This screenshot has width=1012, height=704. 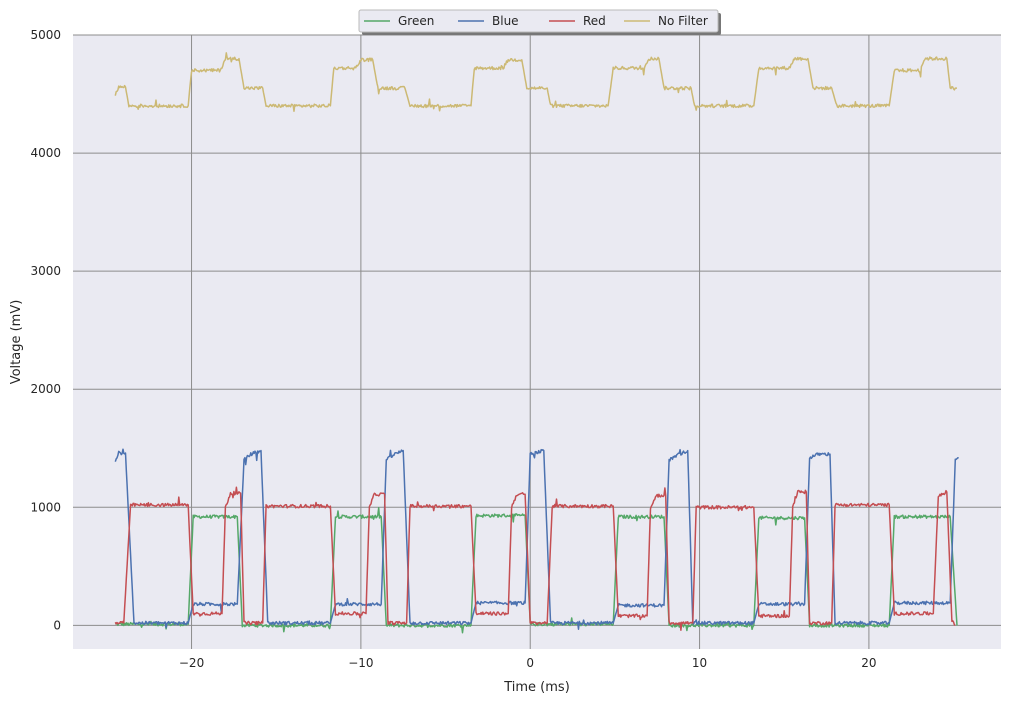 I want to click on x-axis-ticks: −20 −10 0 10 20, so click(x=528, y=663).